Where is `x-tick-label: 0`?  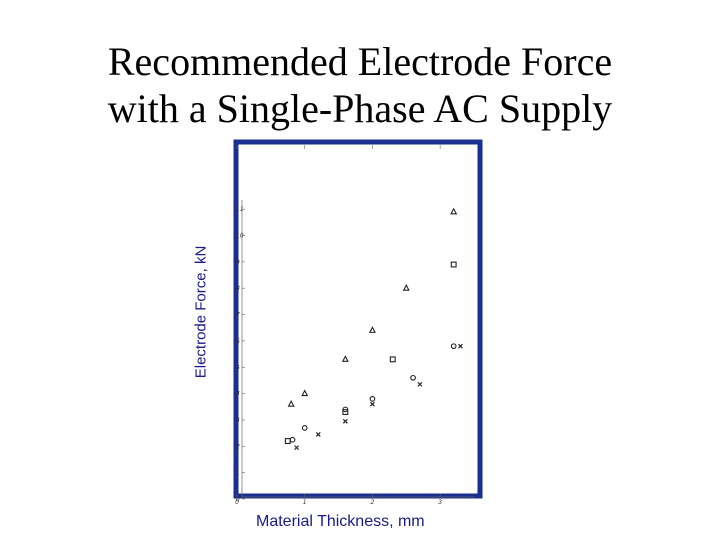 x-tick-label: 0 is located at coordinates (237, 502).